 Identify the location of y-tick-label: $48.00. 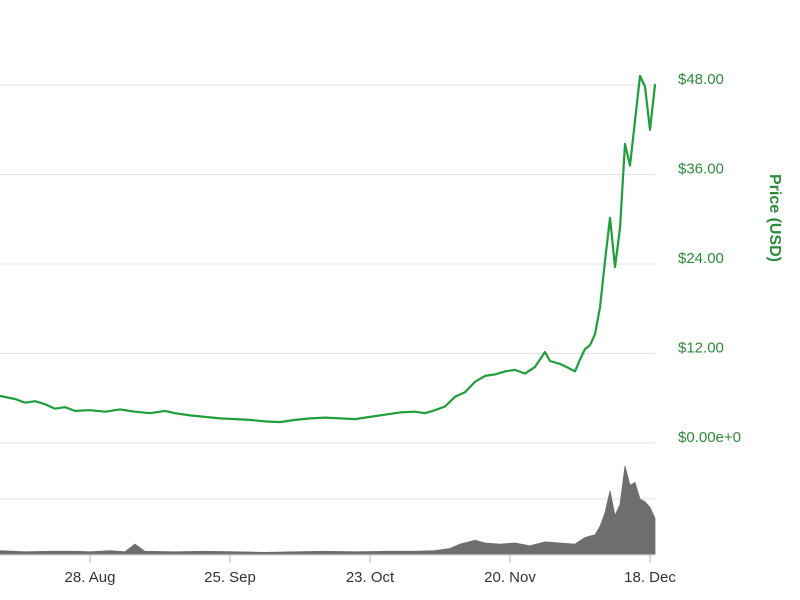
(701, 79).